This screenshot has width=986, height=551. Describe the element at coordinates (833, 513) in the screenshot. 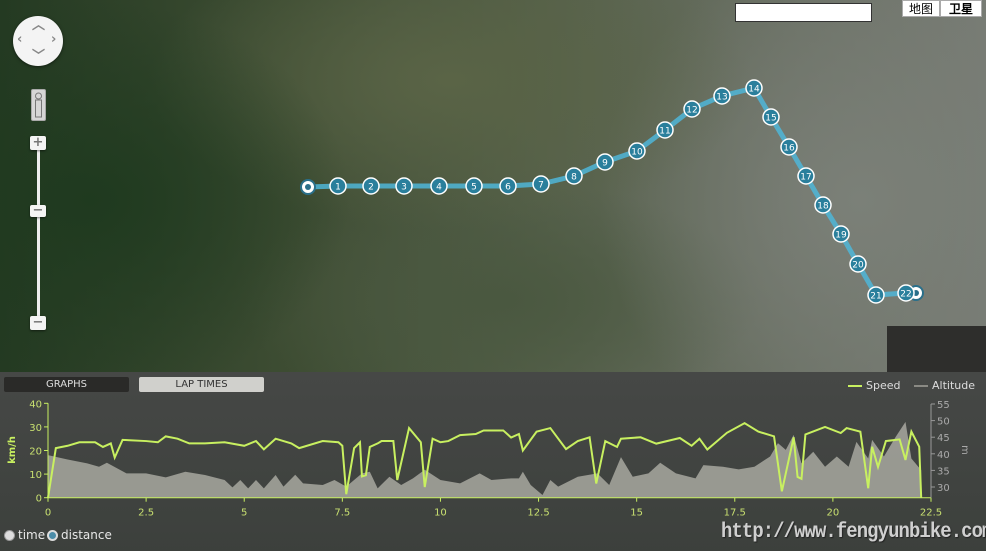

I see `x-tick-label: 20` at that location.